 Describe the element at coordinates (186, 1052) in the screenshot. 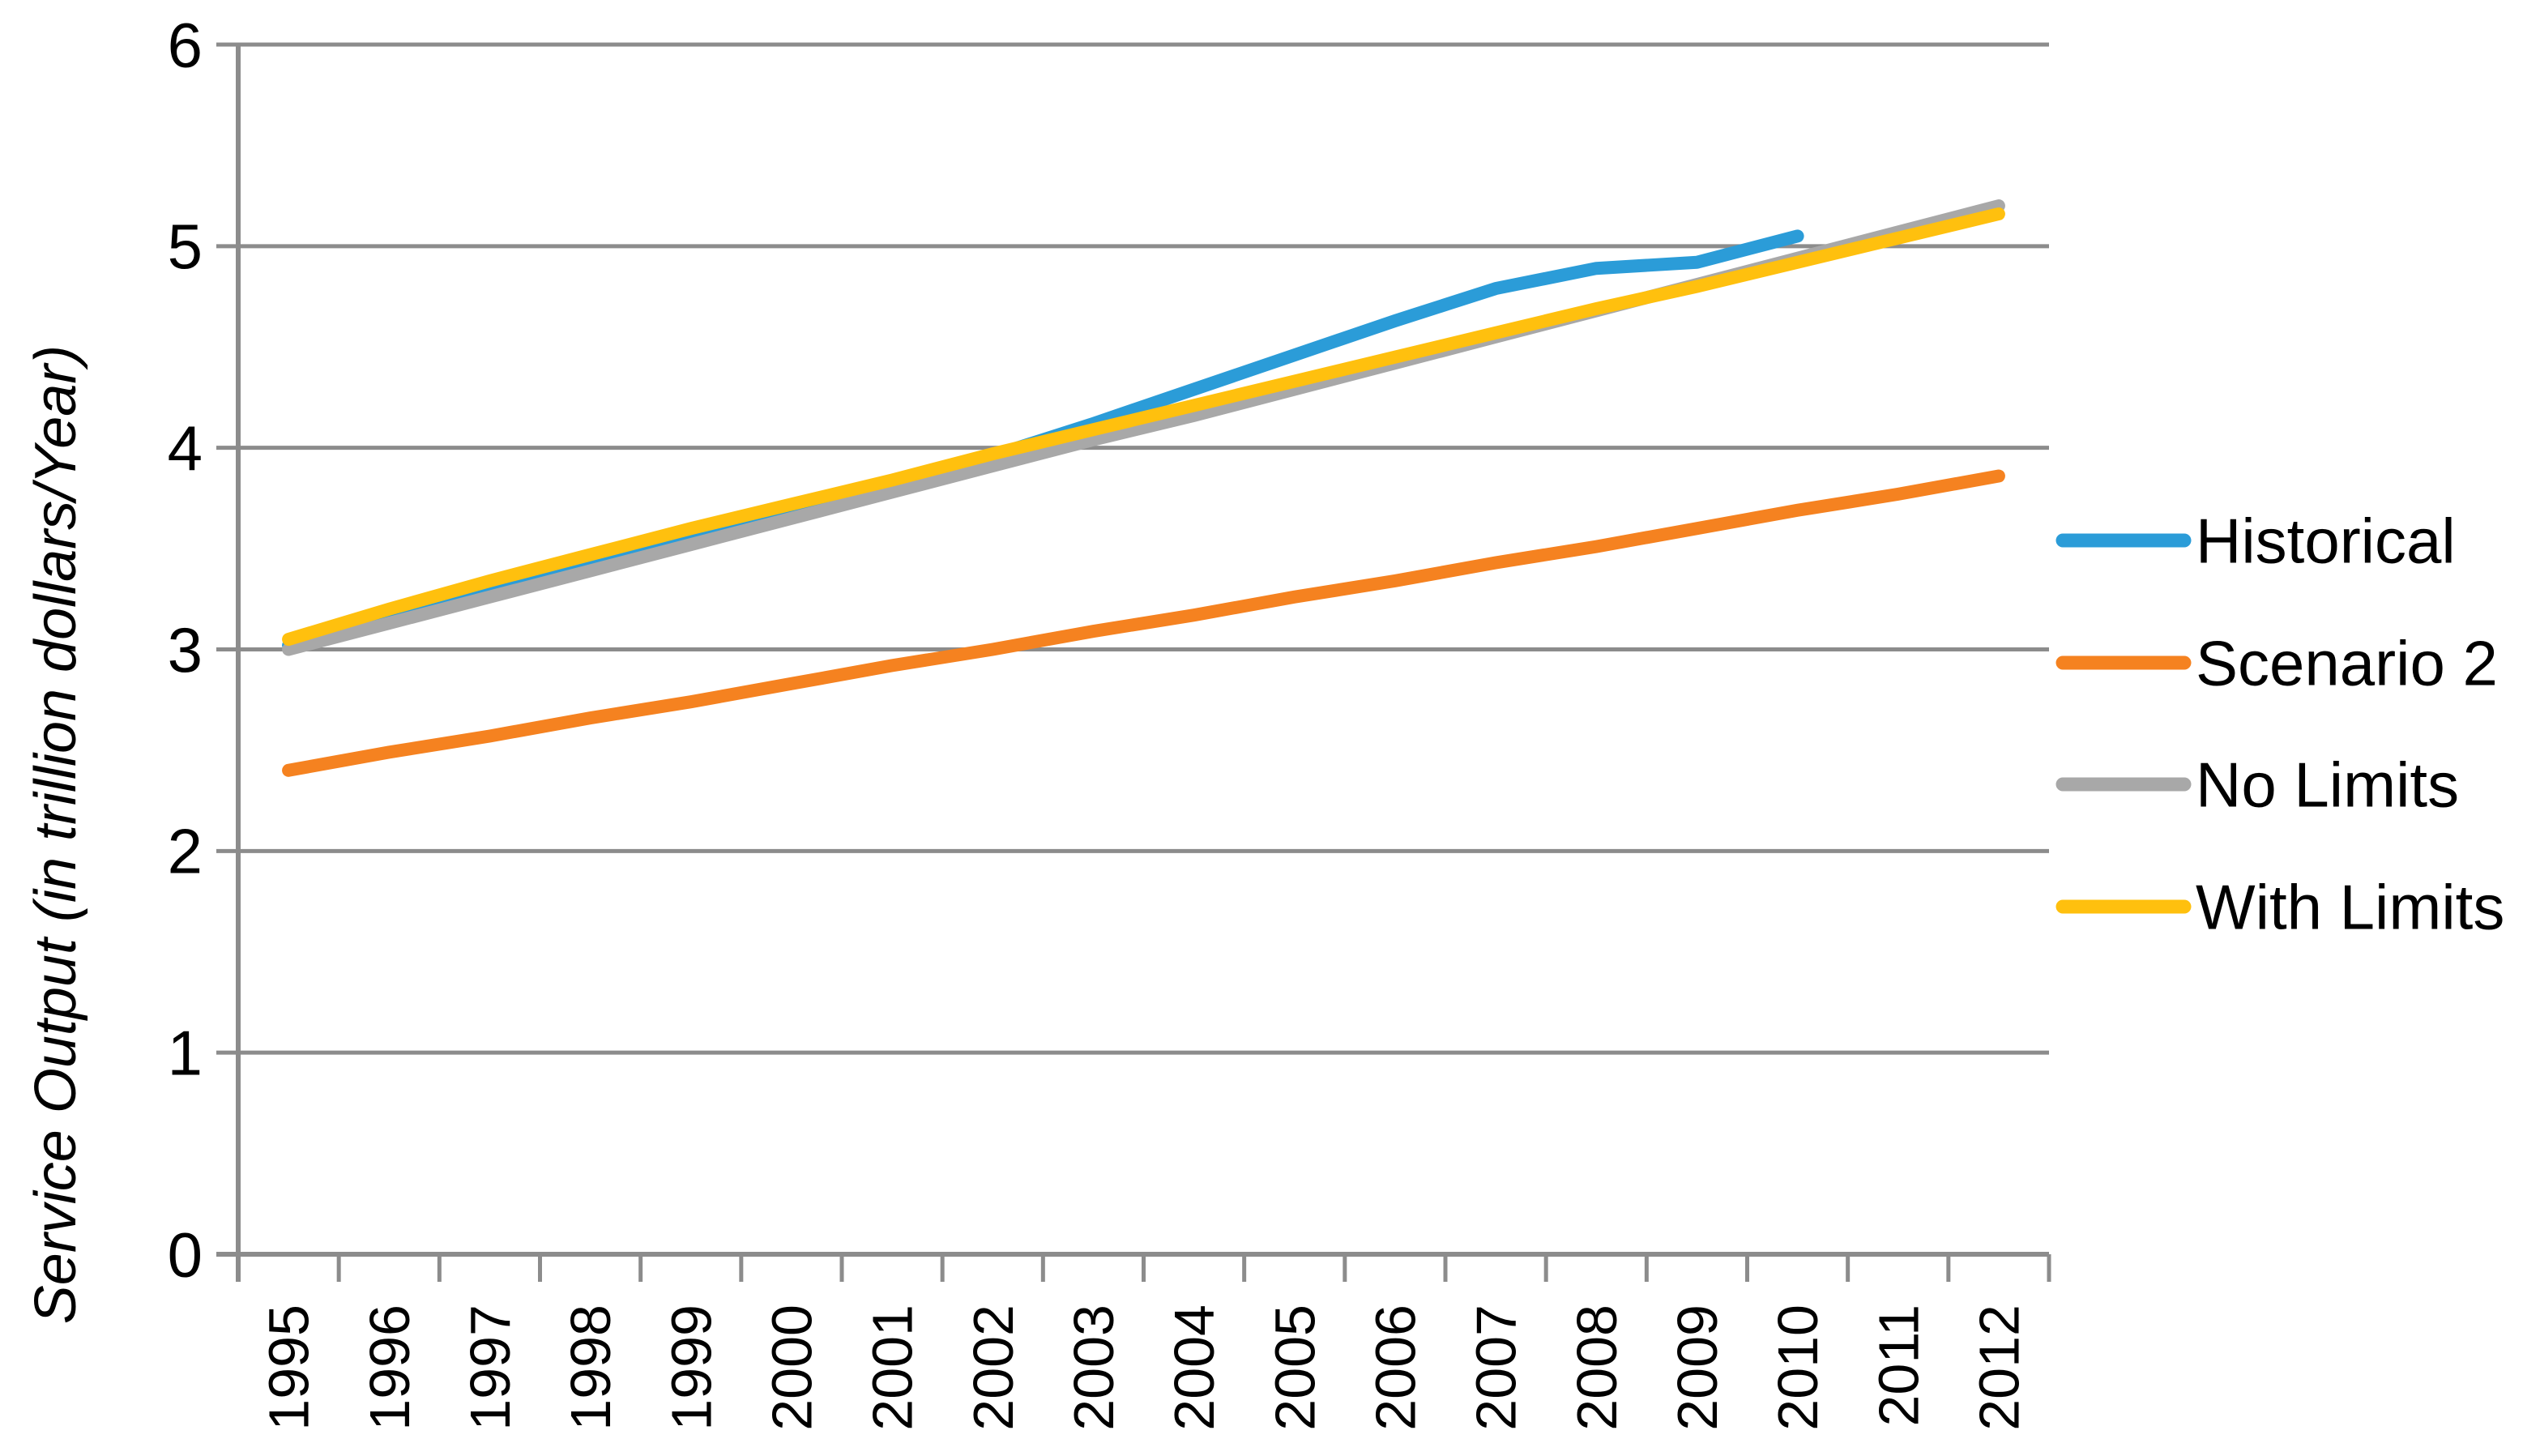

I see `y-tick-label: 1` at that location.